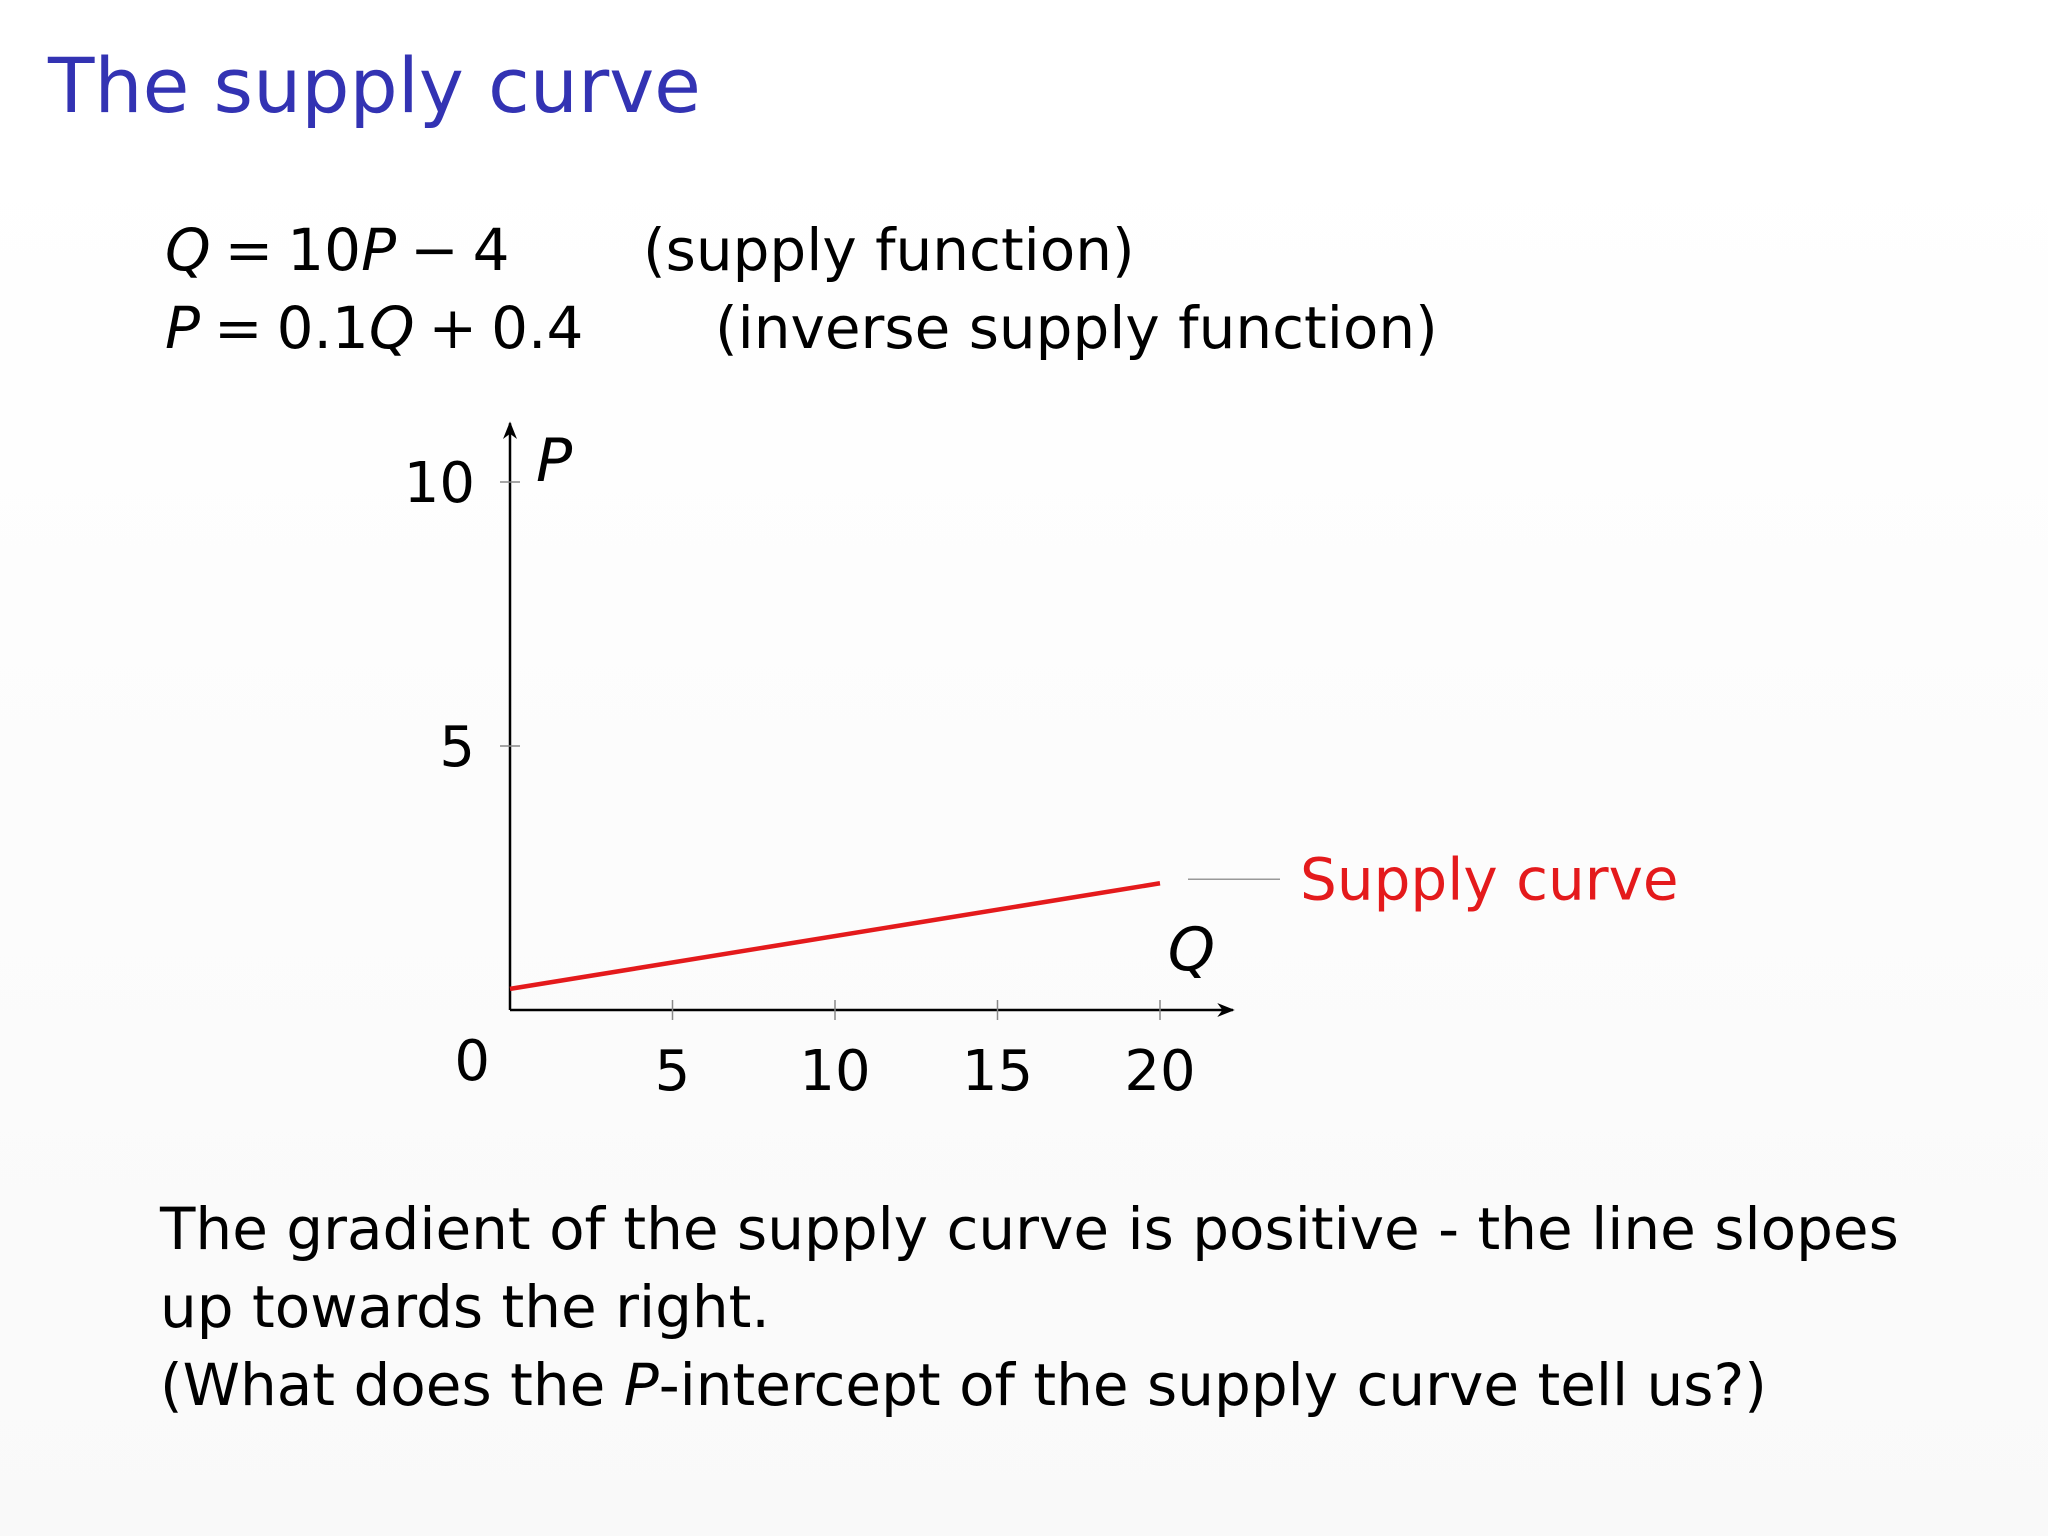 The height and width of the screenshot is (1536, 2048). What do you see at coordinates (1159, 1071) in the screenshot?
I see `x-tick-label: 20` at bounding box center [1159, 1071].